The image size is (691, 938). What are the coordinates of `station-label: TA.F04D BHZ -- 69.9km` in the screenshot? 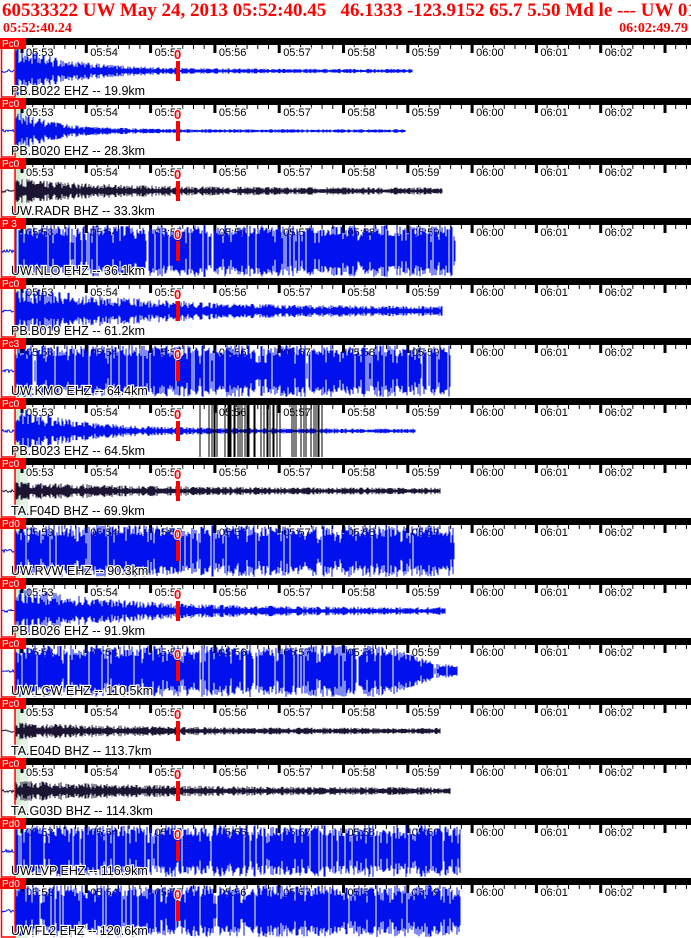 It's located at (78, 510).